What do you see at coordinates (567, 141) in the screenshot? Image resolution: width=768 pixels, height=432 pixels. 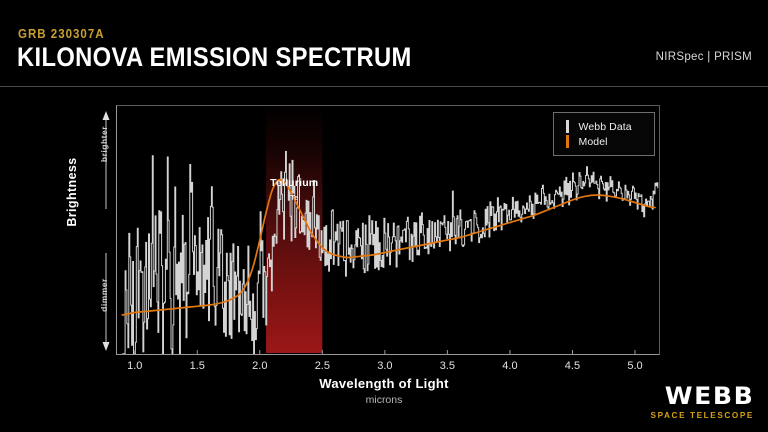 I see `legend-swatch-model` at bounding box center [567, 141].